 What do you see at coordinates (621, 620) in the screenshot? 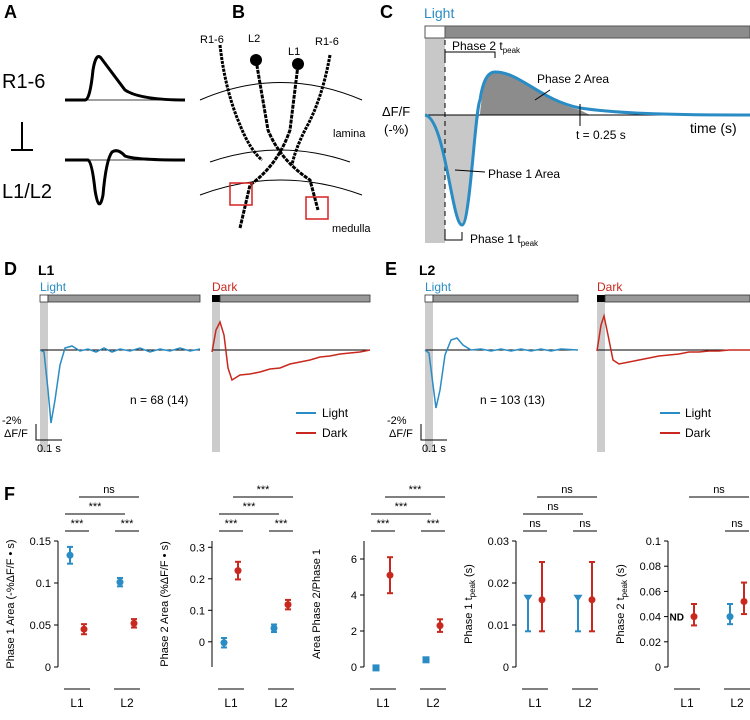
I see `y-axis-label-text: Phase 2 t` at bounding box center [621, 620].